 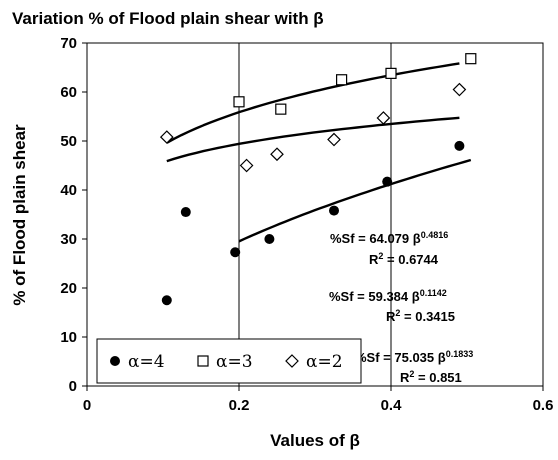 I want to click on y-axis-title: % of Flood plain shear, so click(x=19, y=215).